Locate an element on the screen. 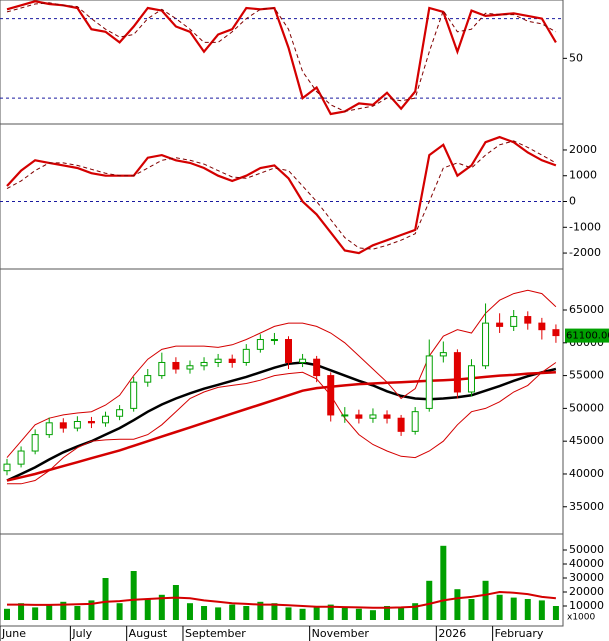 This screenshot has height=641, width=609. x-tick-label: 2026 is located at coordinates (452, 633).